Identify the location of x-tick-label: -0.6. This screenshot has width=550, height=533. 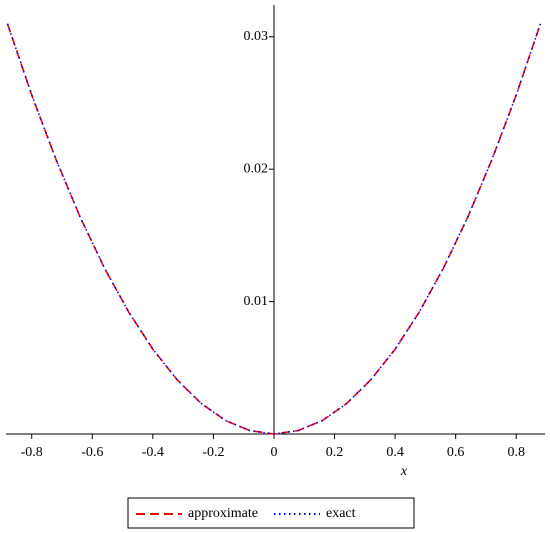
(92, 452).